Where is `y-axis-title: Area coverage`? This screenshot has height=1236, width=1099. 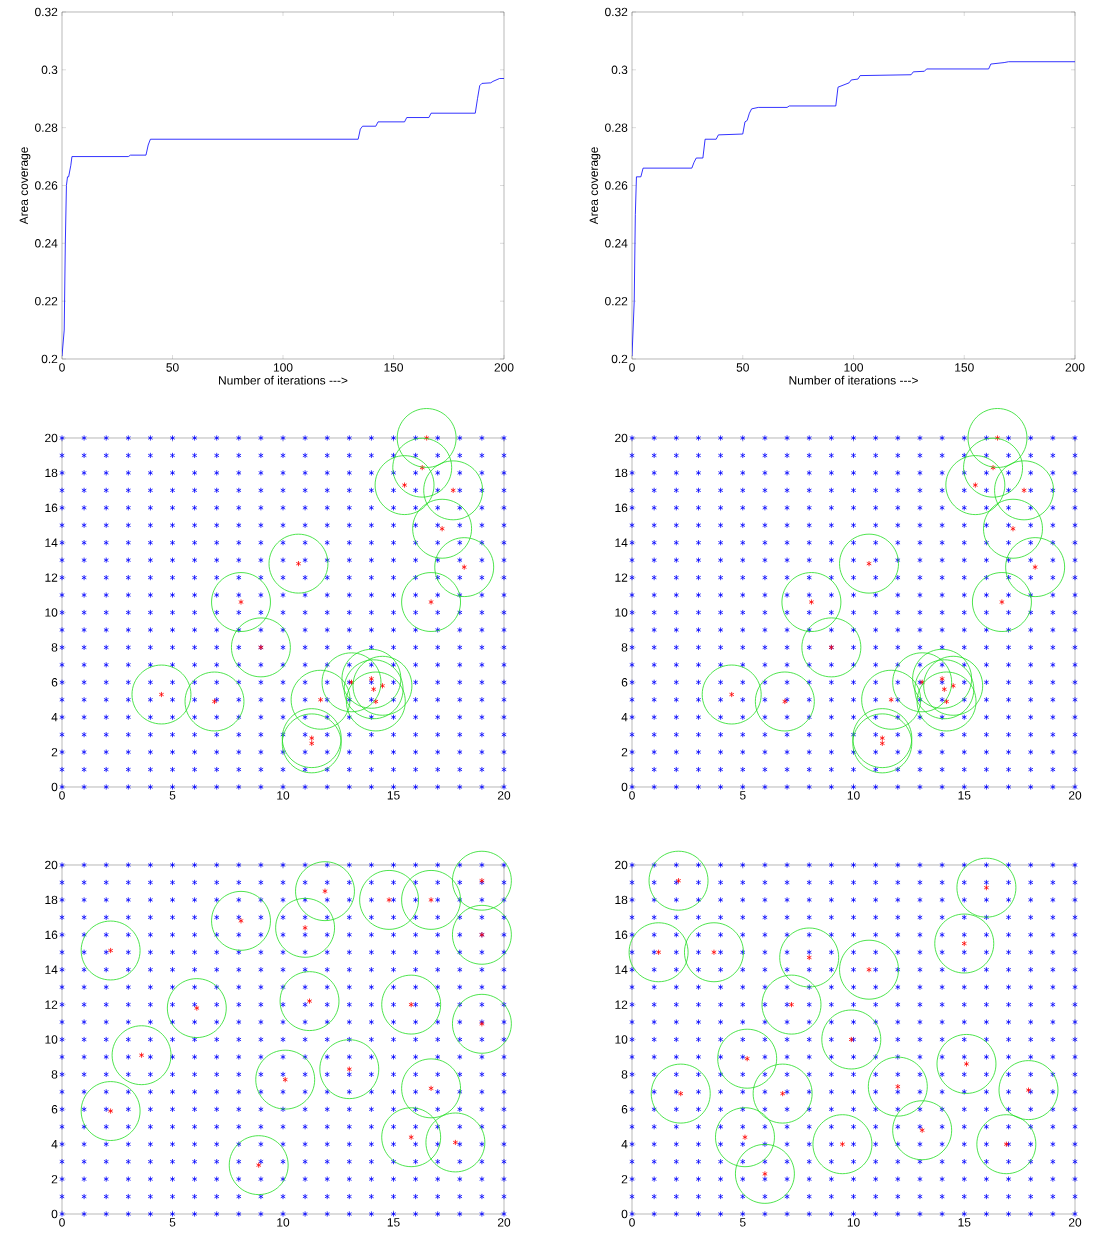 y-axis-title: Area coverage is located at coordinates (25, 186).